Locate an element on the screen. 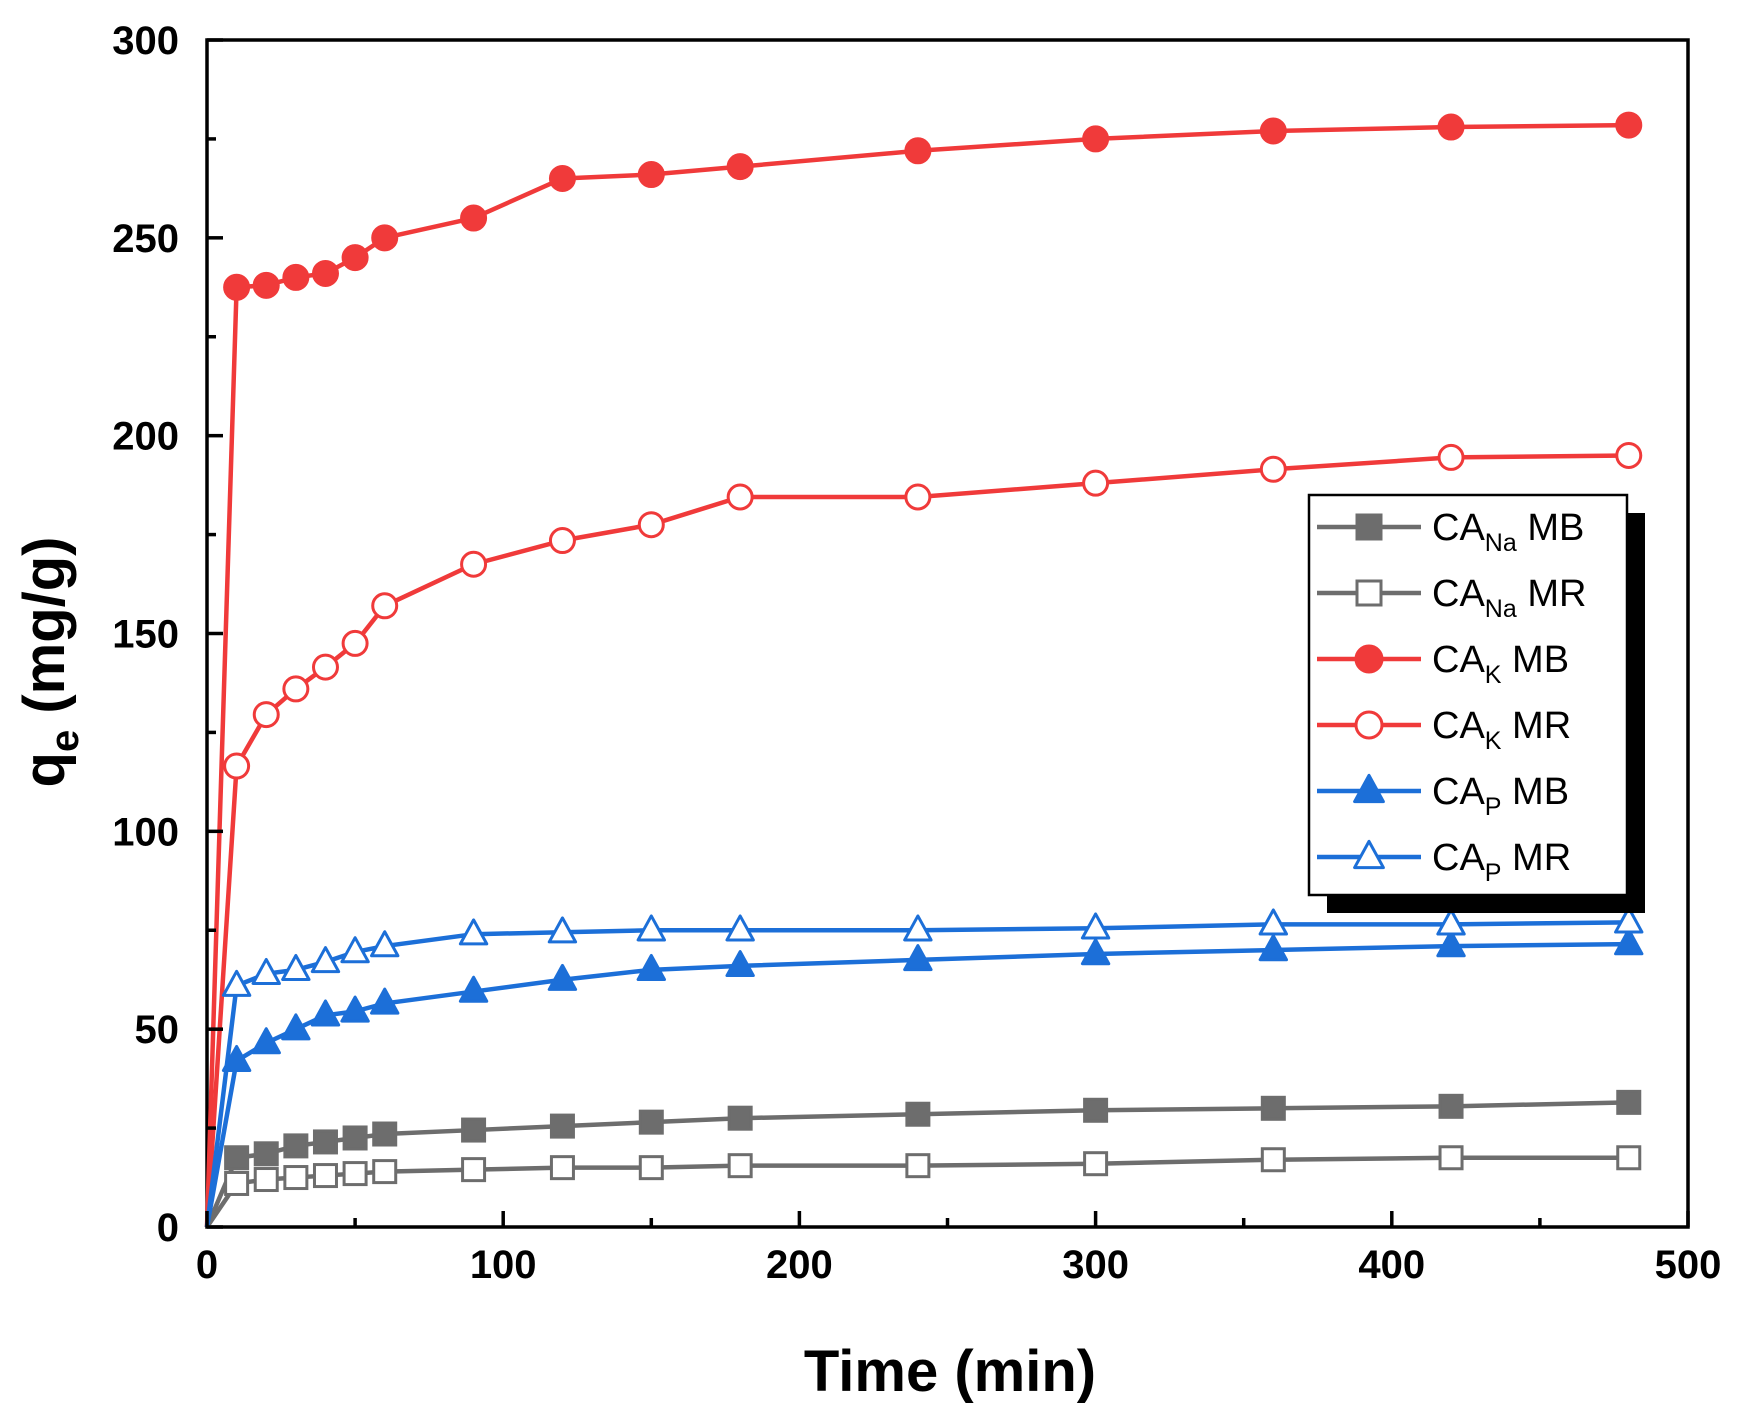 Image resolution: width=1739 pixels, height=1420 pixels. x-tick-label: 0 is located at coordinates (207, 1265).